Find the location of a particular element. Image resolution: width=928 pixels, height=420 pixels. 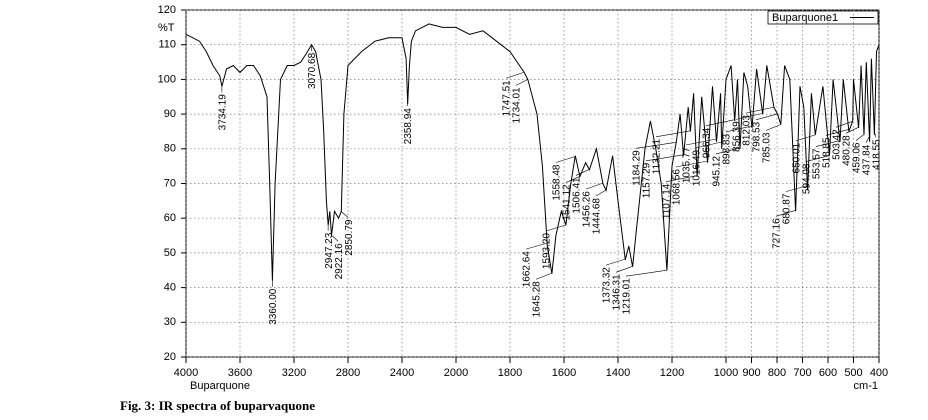

x-tick-label: 1400 is located at coordinates (618, 373).